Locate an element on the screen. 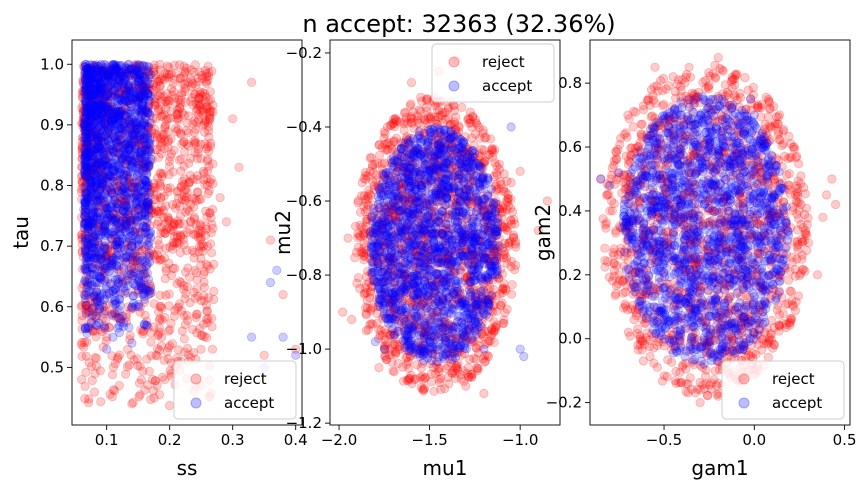 This screenshot has height=488, width=862. x-tick-label: 0.4 is located at coordinates (296, 440).